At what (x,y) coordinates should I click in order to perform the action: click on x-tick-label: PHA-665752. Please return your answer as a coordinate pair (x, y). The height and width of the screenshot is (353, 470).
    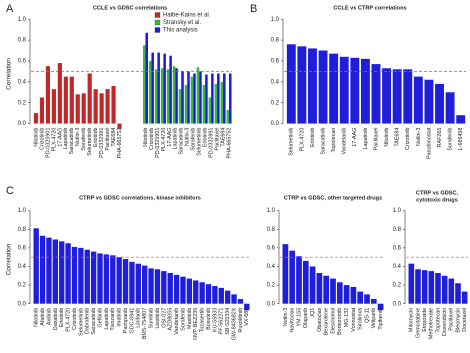
    Looking at the image, I should click on (120, 143).